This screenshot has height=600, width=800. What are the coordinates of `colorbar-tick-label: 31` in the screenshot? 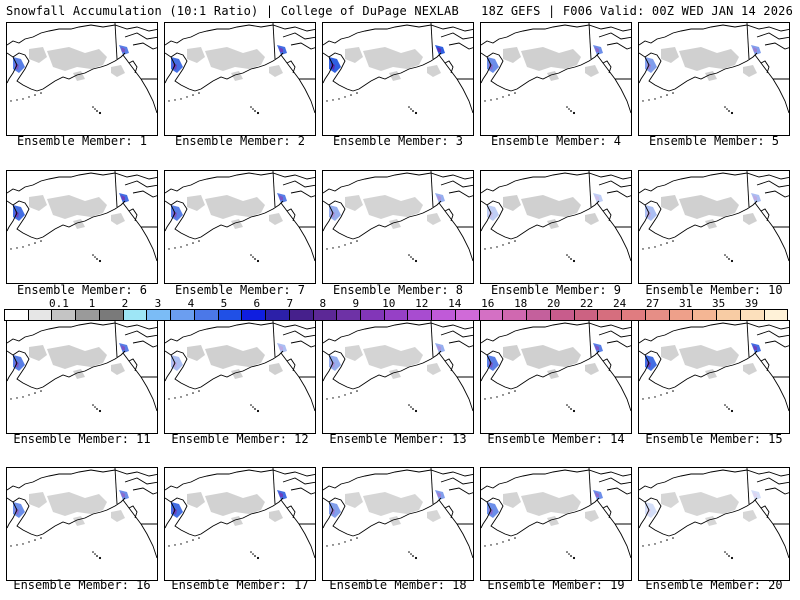 It's located at (685, 303).